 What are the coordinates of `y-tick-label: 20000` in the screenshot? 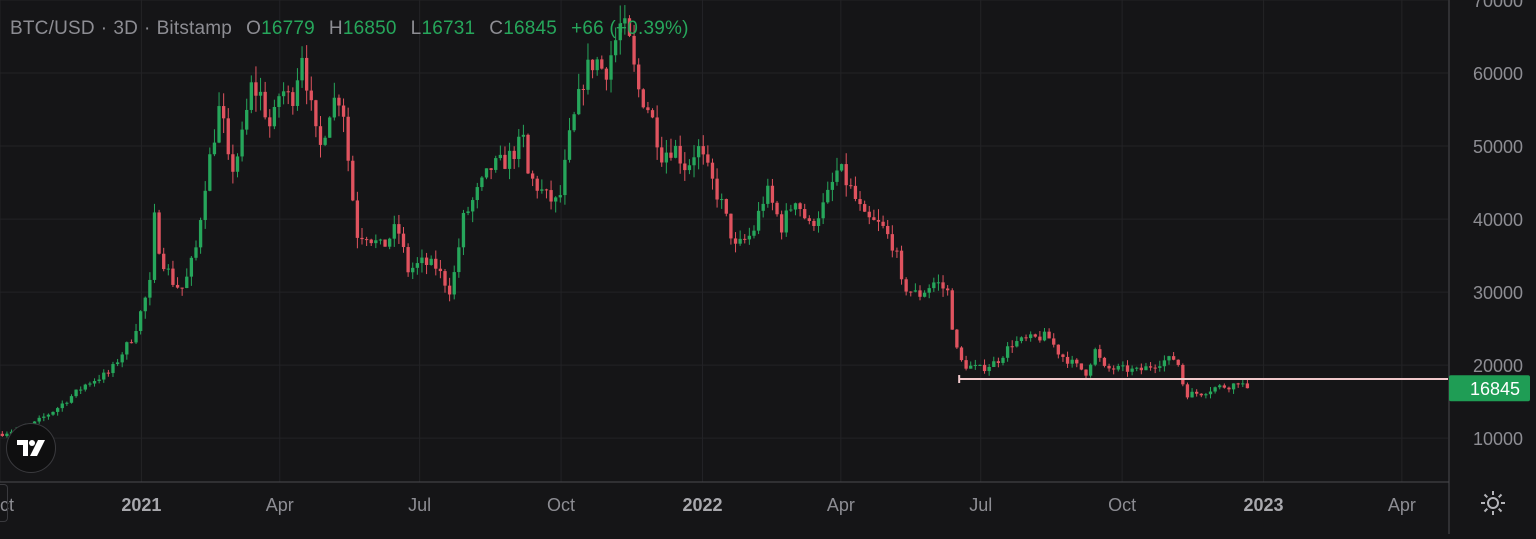 It's located at (1498, 366).